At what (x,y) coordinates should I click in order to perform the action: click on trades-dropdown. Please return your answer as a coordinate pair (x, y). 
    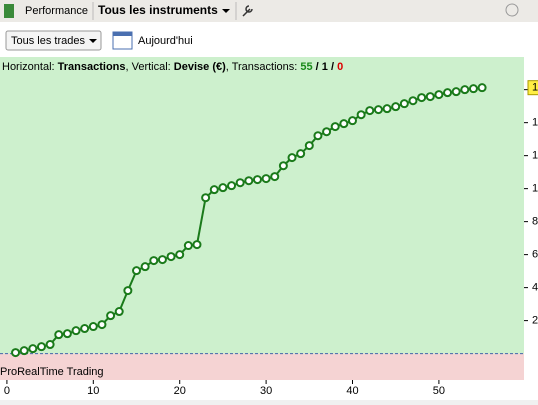
    Looking at the image, I should click on (53, 40).